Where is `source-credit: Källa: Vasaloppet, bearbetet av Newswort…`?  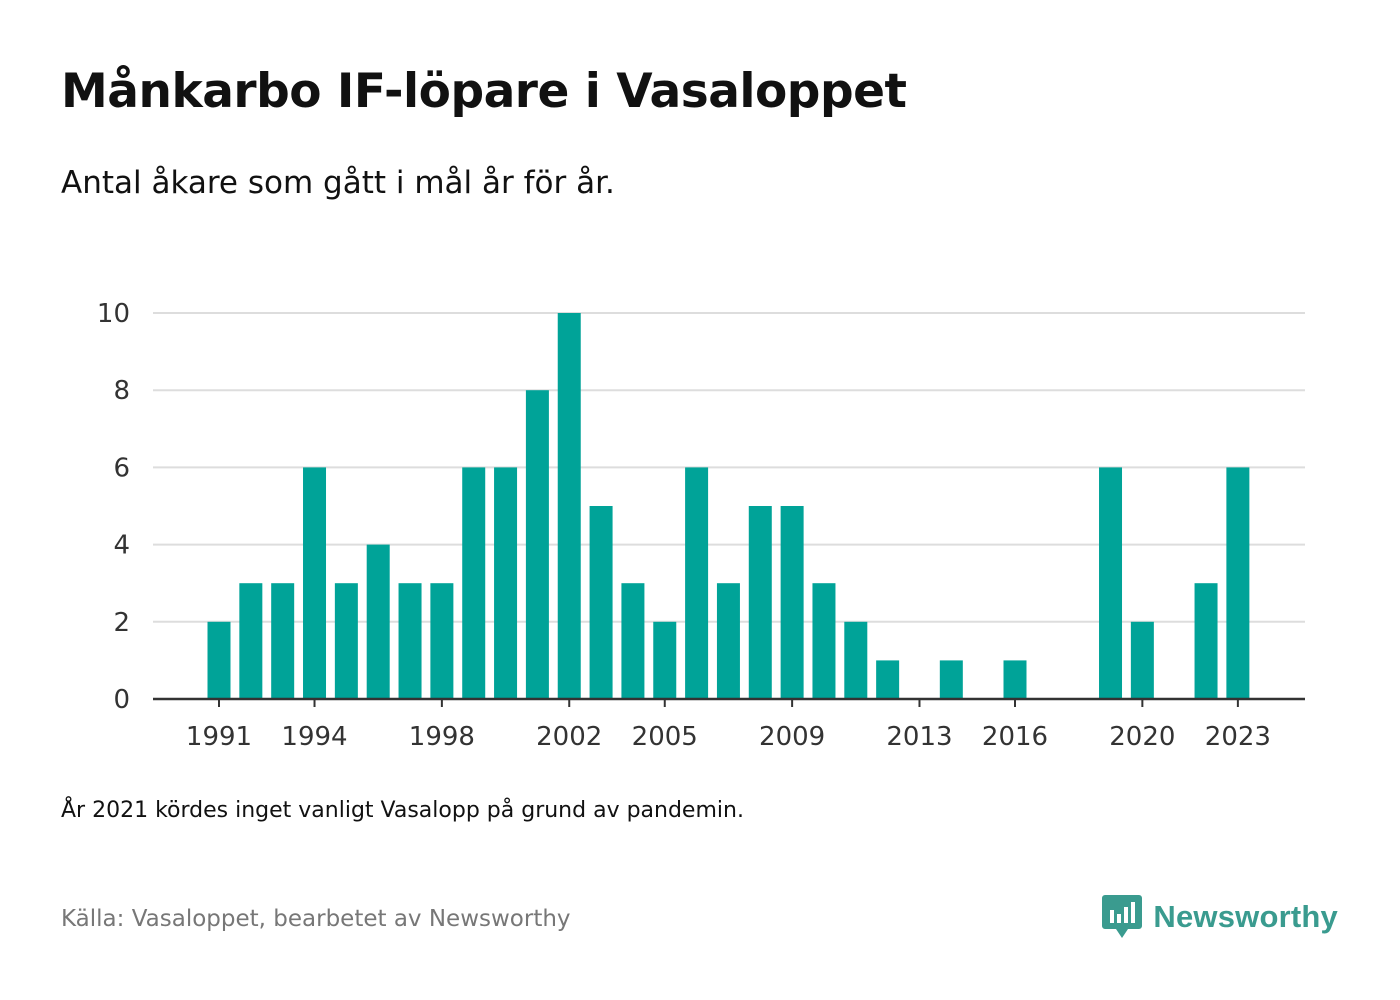
source-credit: Källa: Vasaloppet, bearbetet av Newswort… is located at coordinates (316, 919).